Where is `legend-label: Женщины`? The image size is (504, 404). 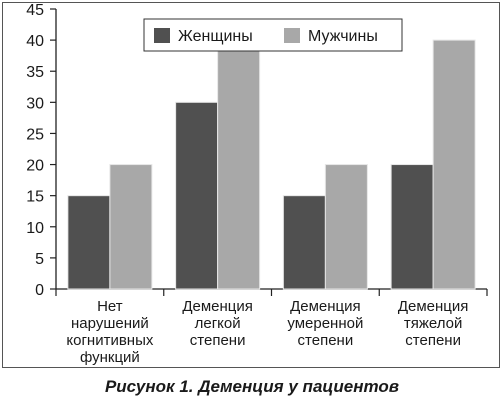 legend-label: Женщины is located at coordinates (215, 36).